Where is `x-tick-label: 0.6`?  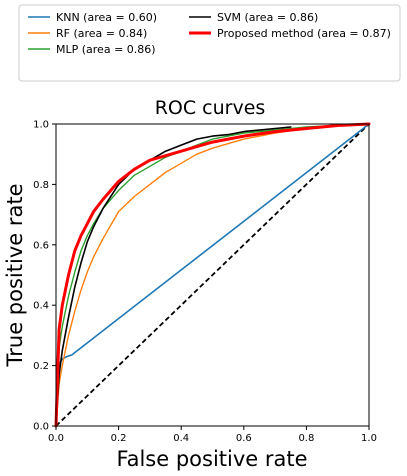 x-tick-label: 0.6 is located at coordinates (244, 438).